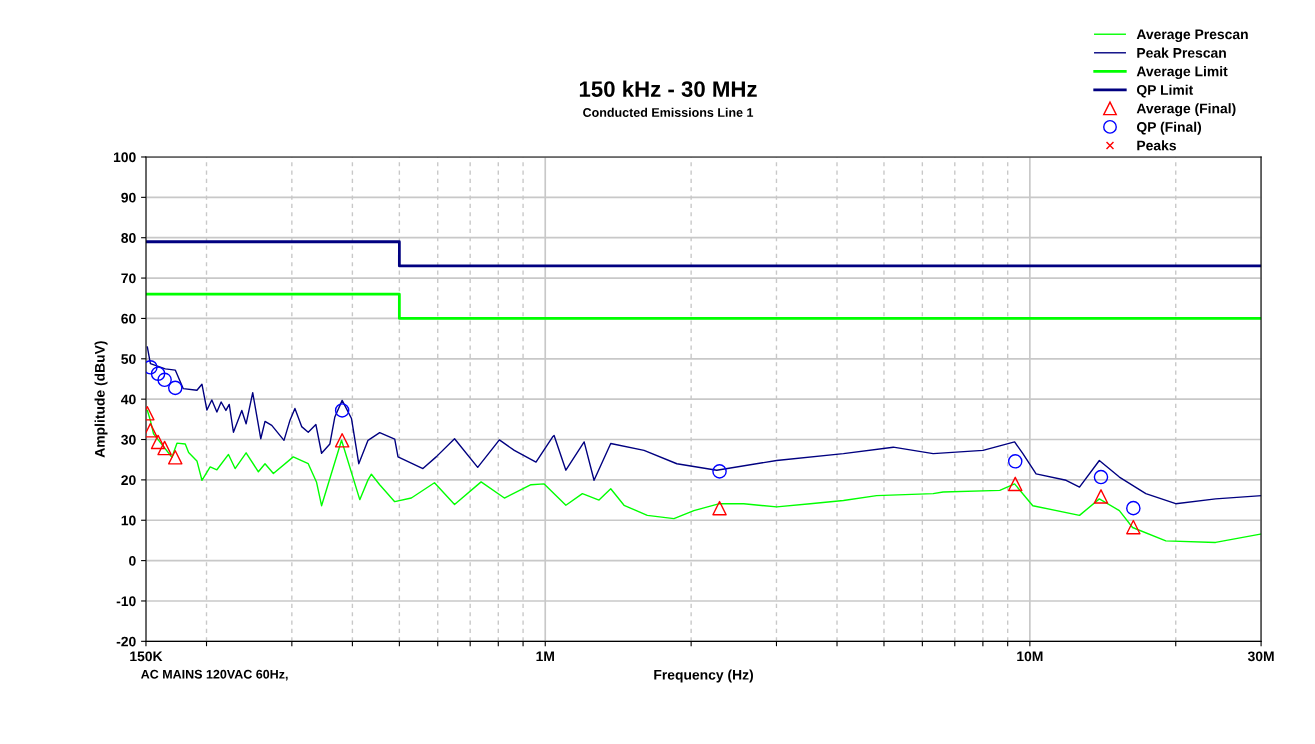  I want to click on y-tick-label: 100, so click(124, 157).